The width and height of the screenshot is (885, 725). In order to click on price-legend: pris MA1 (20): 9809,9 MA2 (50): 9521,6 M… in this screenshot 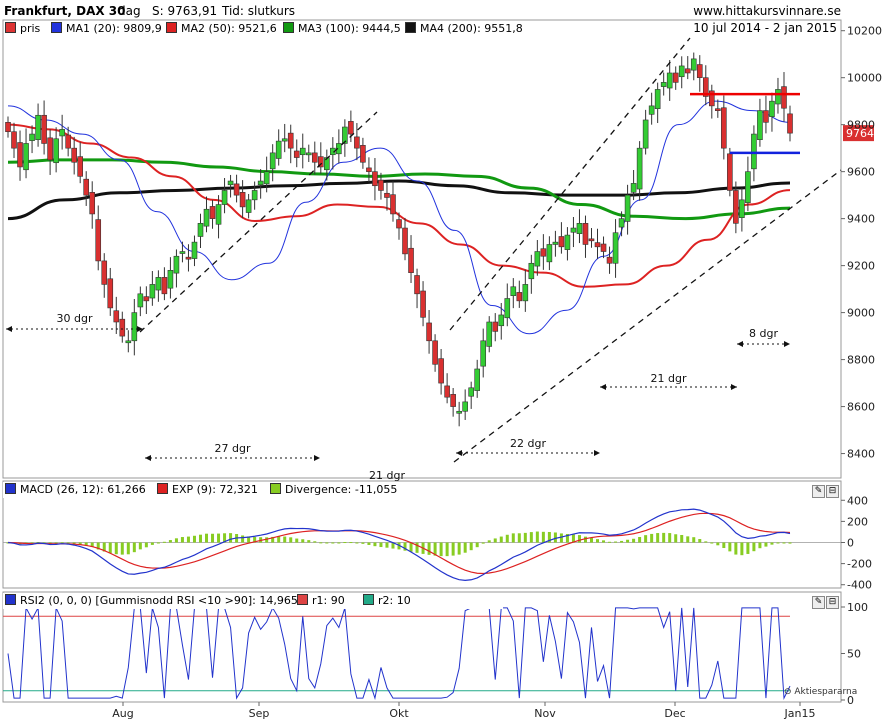, I will do `click(353, 29)`.